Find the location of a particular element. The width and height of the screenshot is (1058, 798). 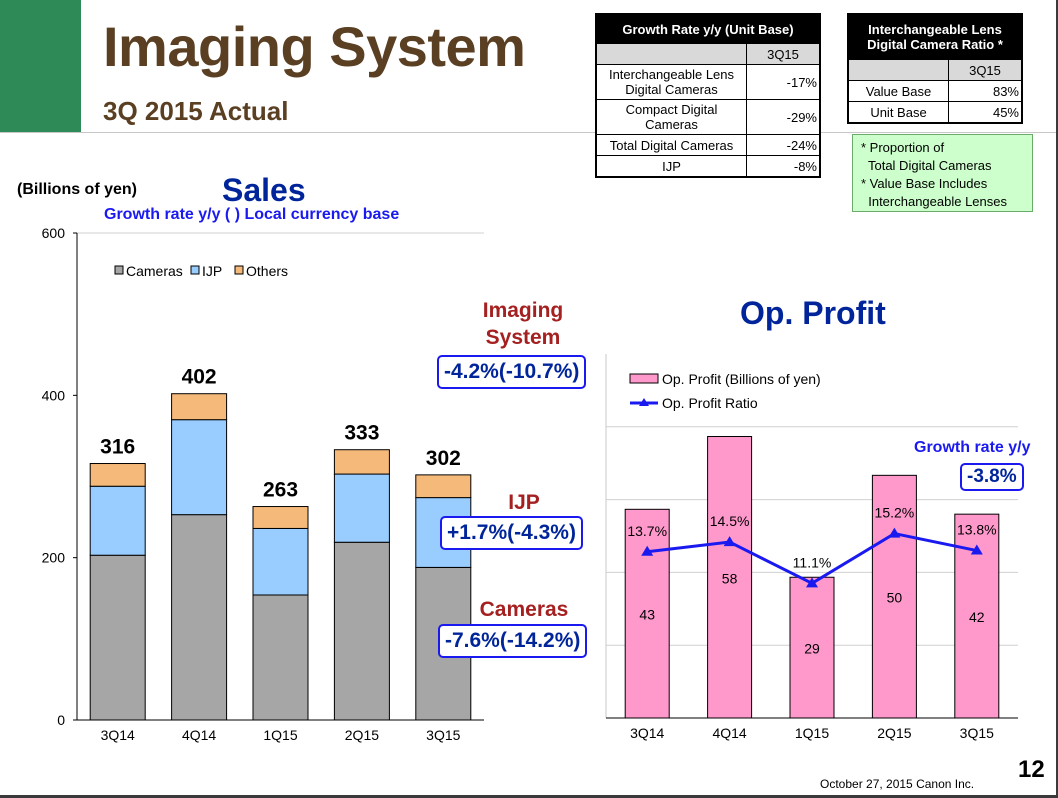

op-growth-value: -3.8% is located at coordinates (992, 477).